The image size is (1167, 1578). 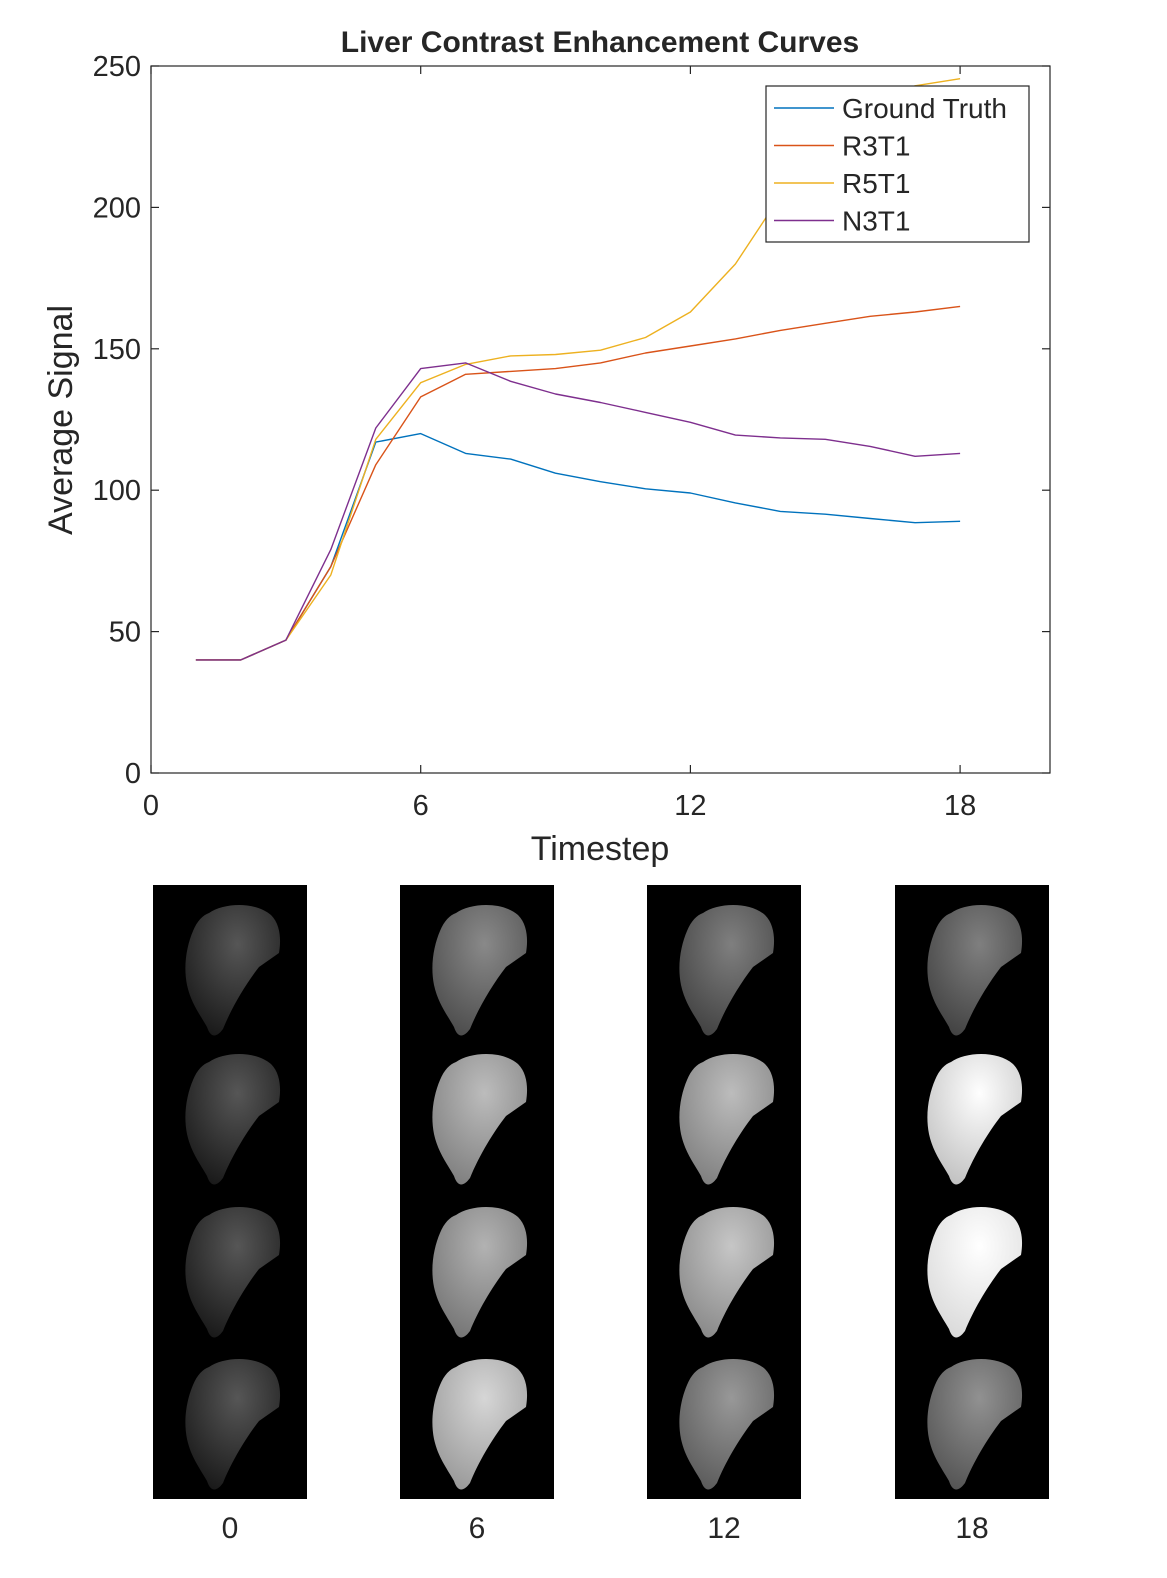 What do you see at coordinates (117, 491) in the screenshot?
I see `y-tick-label: 100` at bounding box center [117, 491].